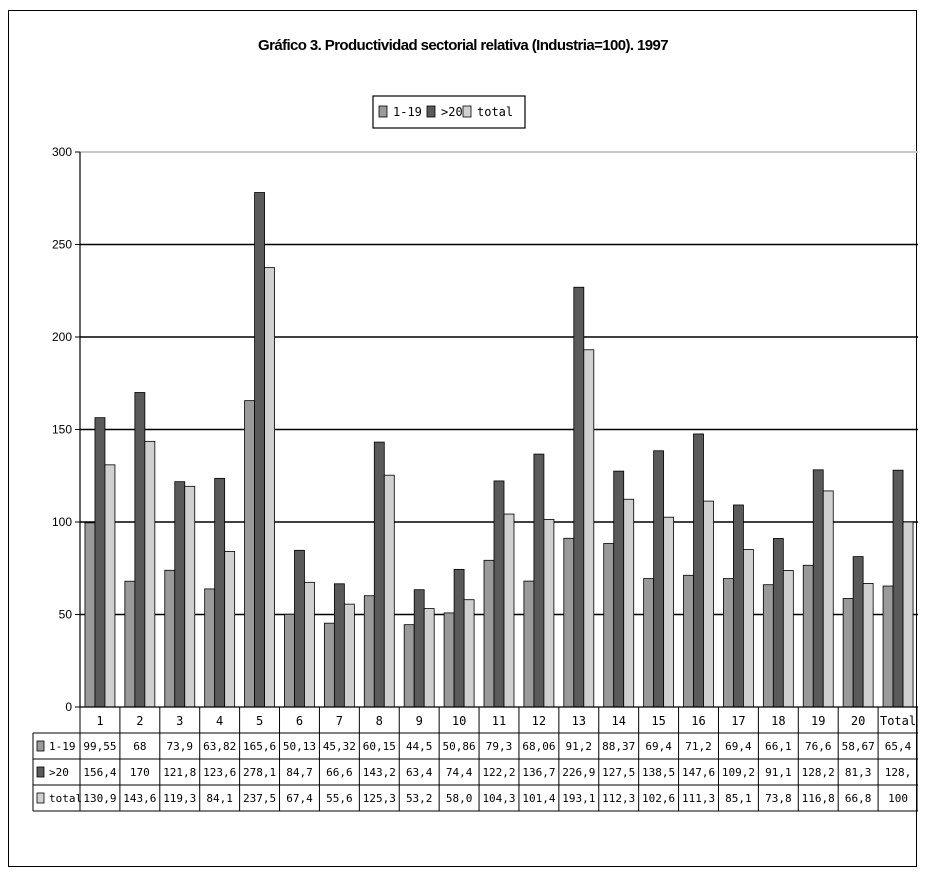 This screenshot has height=880, width=927. I want to click on table-cell: 91,1, so click(778, 772).